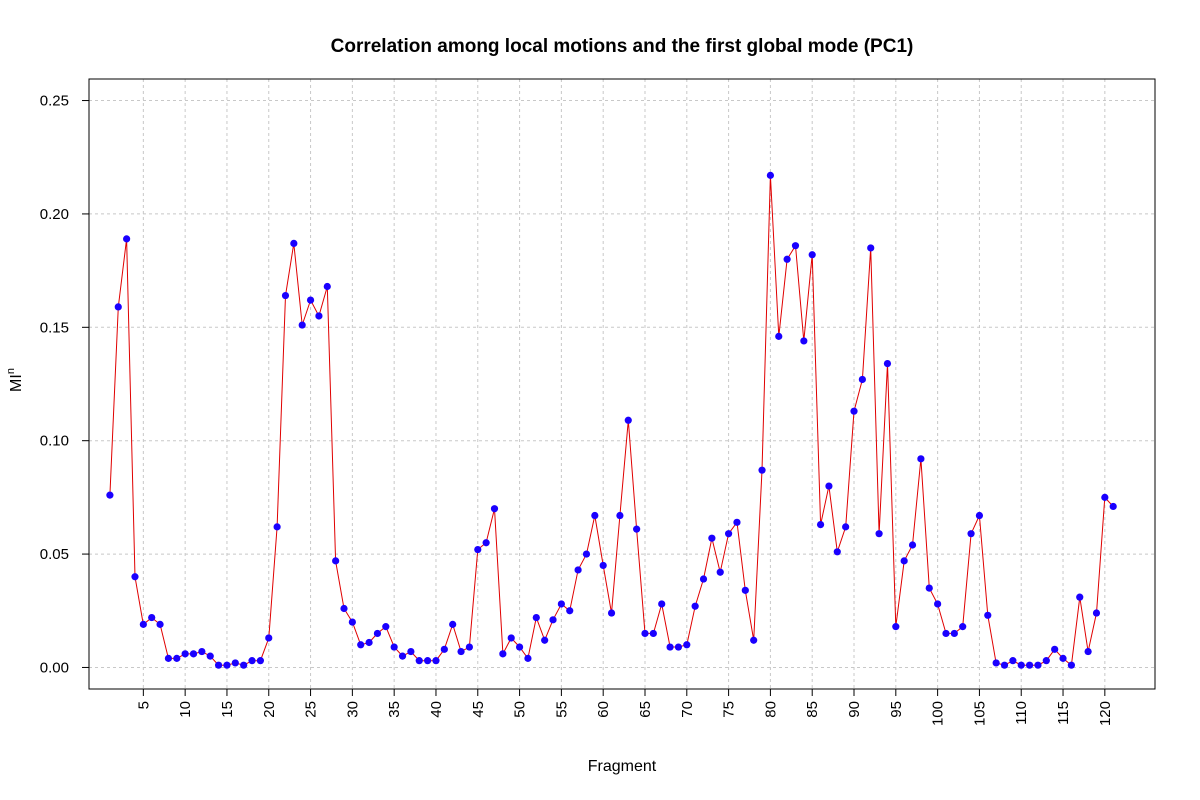  I want to click on x-tick-label: 120, so click(1105, 713).